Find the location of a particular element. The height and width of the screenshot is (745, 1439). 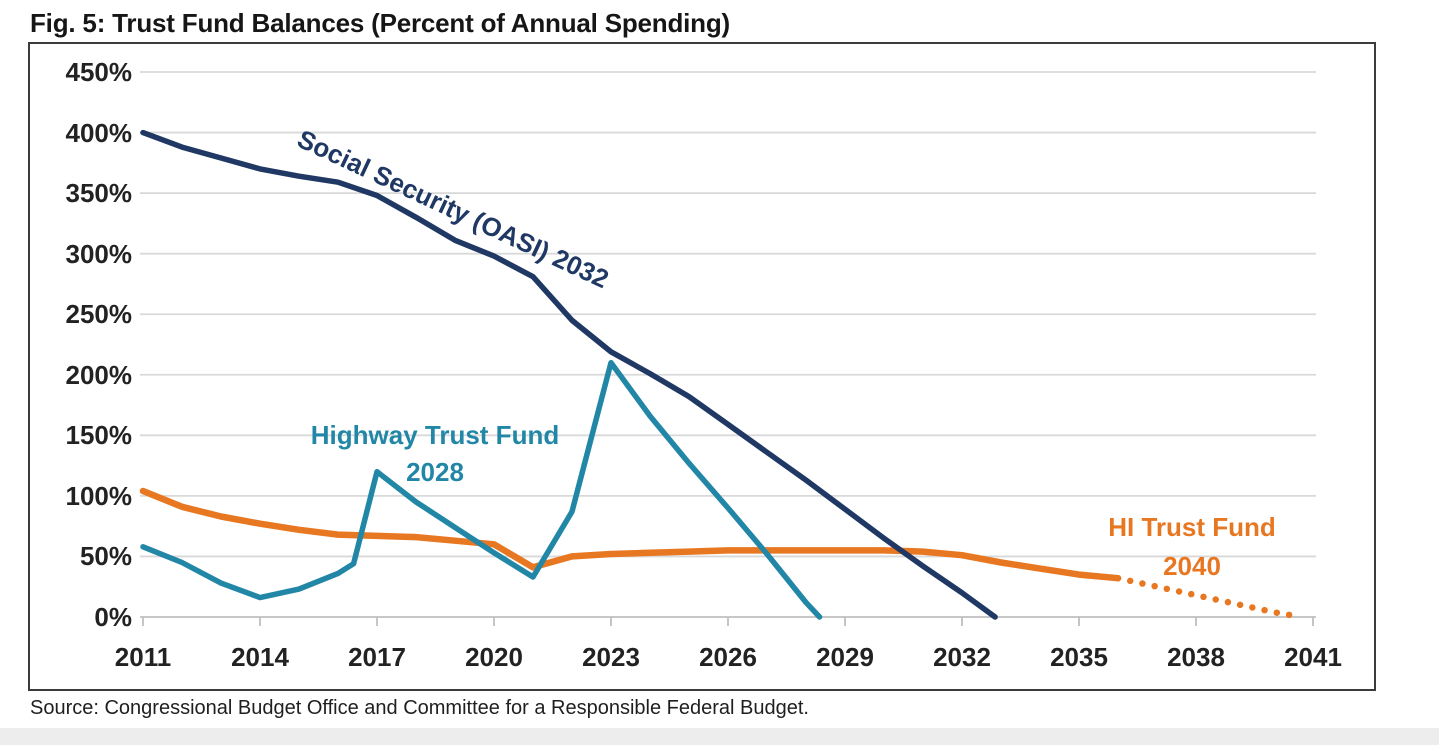

x-axis-tick-label: 2023 is located at coordinates (611, 657).